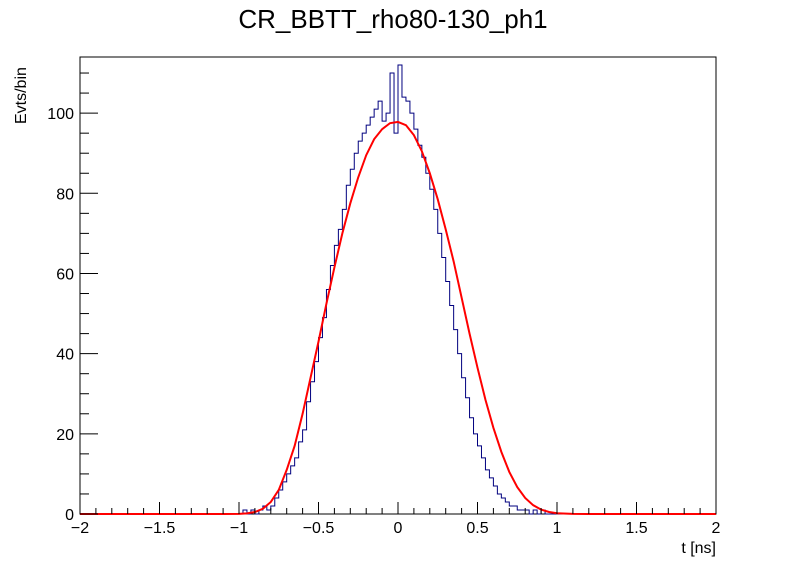 The width and height of the screenshot is (796, 572). Describe the element at coordinates (477, 528) in the screenshot. I see `x-tick-label: 0.5` at that location.